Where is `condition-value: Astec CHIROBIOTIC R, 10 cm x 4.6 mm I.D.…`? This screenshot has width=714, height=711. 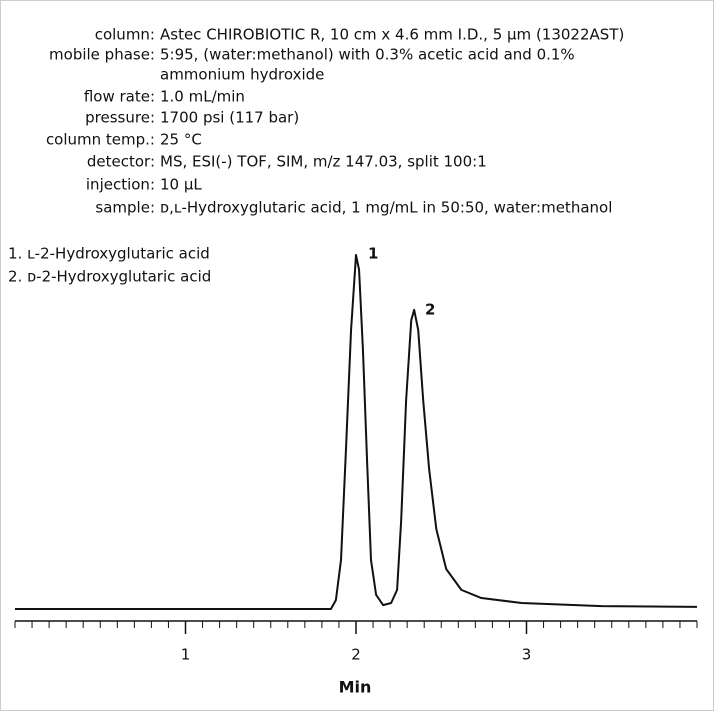
condition-value: Astec CHIROBIOTIC R, 10 cm x 4.6 mm I.D.… is located at coordinates (392, 35).